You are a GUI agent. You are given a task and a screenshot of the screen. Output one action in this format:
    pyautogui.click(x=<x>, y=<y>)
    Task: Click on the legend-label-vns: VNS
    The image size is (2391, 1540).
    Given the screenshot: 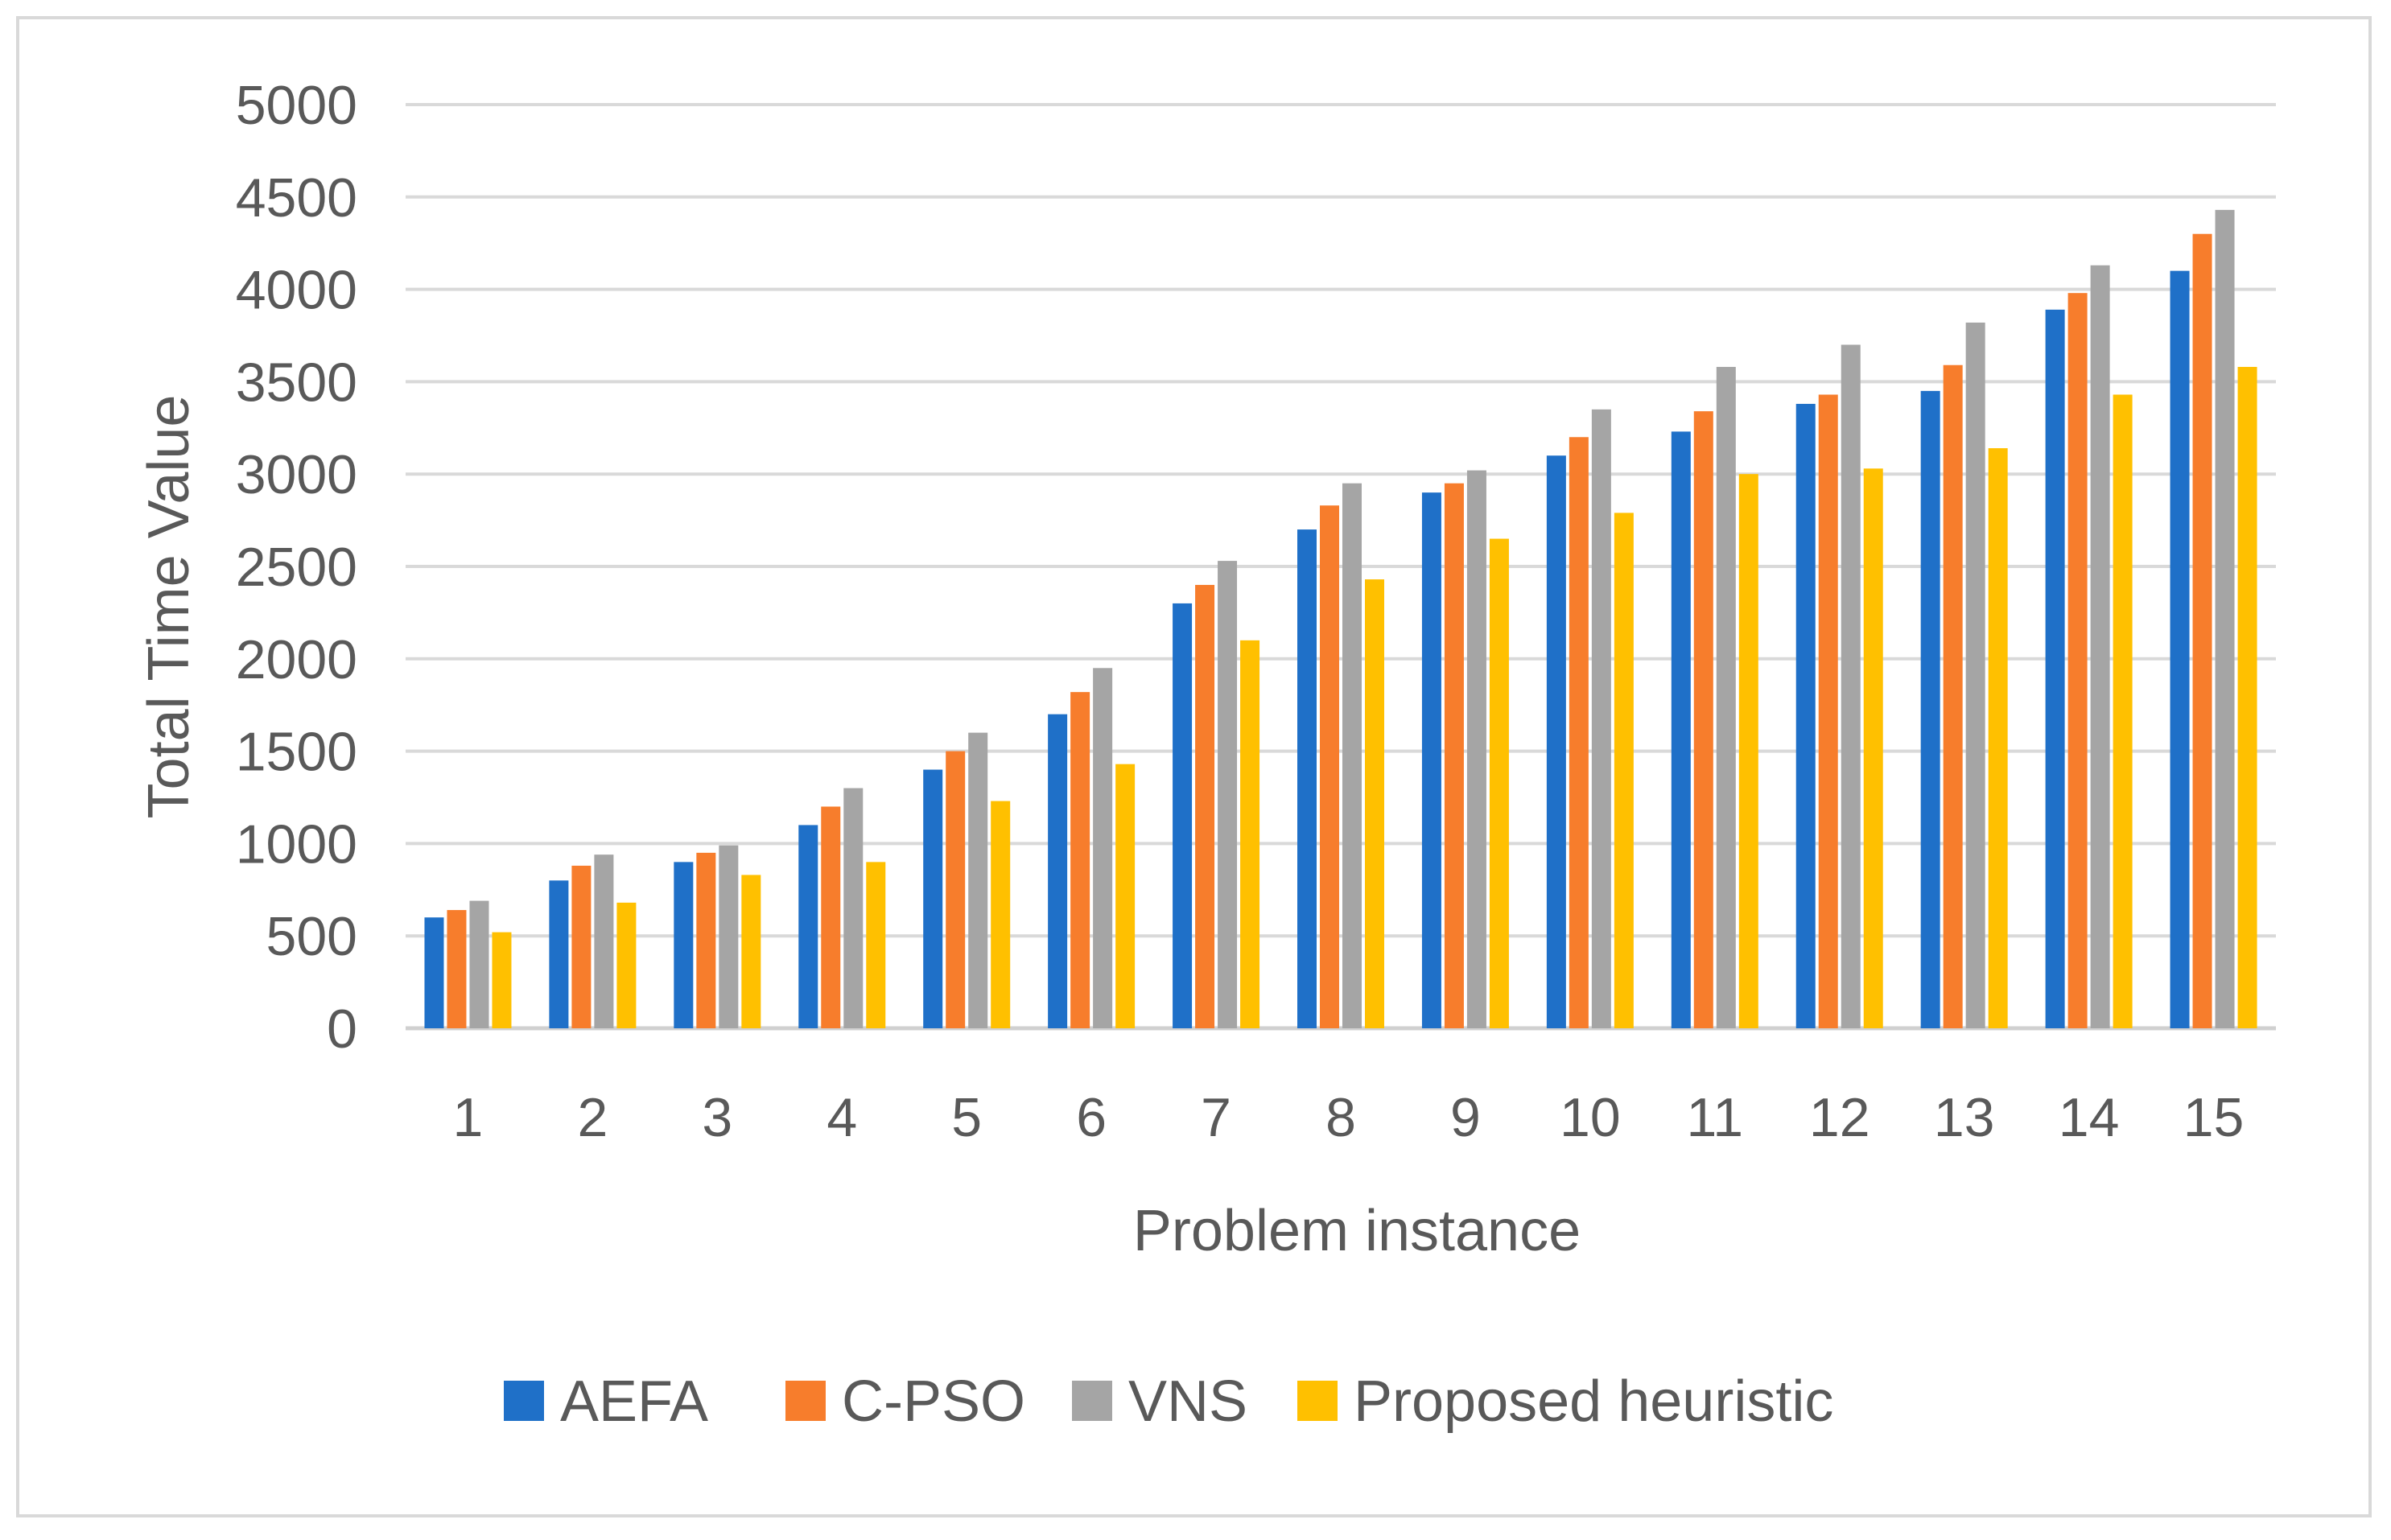 What is the action you would take?
    pyautogui.click(x=1187, y=1401)
    